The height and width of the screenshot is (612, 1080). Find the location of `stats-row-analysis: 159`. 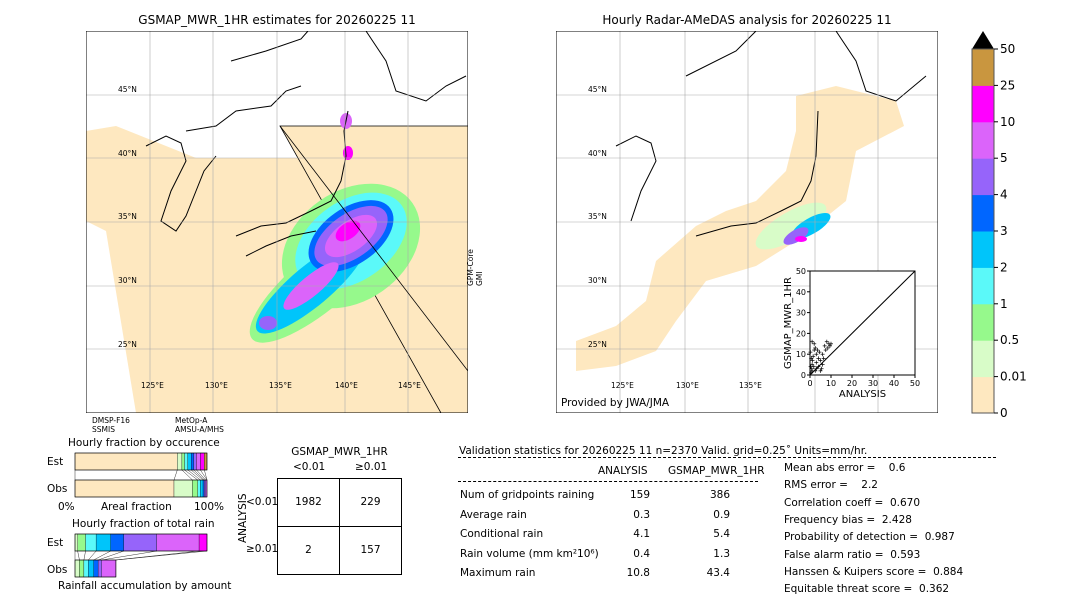

stats-row-analysis: 159 is located at coordinates (639, 495).